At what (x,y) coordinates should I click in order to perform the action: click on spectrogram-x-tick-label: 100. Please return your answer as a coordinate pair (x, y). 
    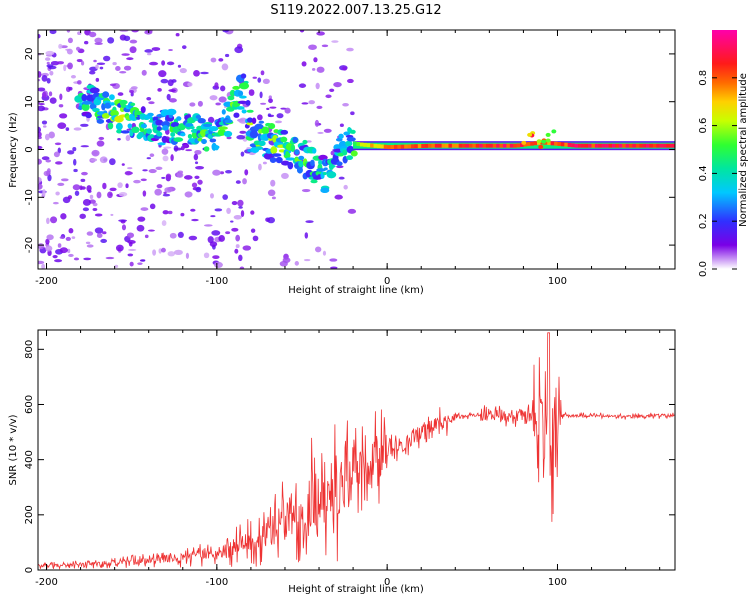
    Looking at the image, I should click on (557, 281).